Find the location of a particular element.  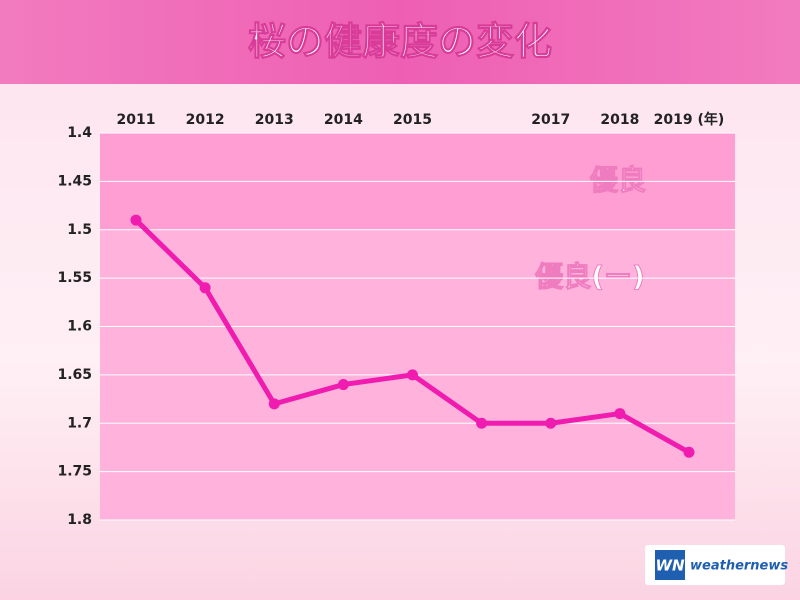

logo-mark: WN is located at coordinates (670, 566).